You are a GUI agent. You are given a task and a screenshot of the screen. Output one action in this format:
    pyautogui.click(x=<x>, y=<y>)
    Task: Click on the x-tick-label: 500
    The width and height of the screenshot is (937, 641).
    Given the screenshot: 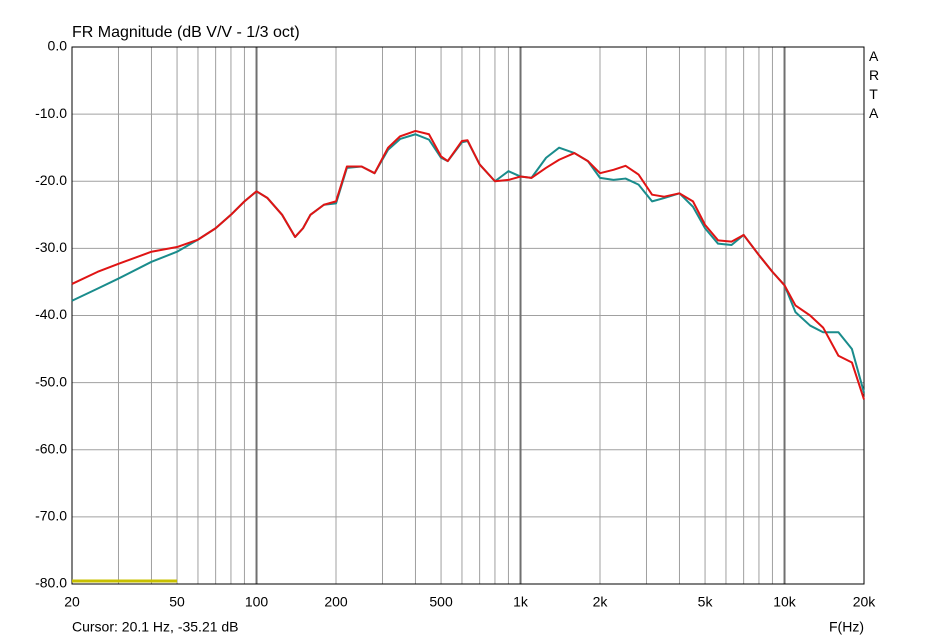 What is the action you would take?
    pyautogui.click(x=441, y=602)
    